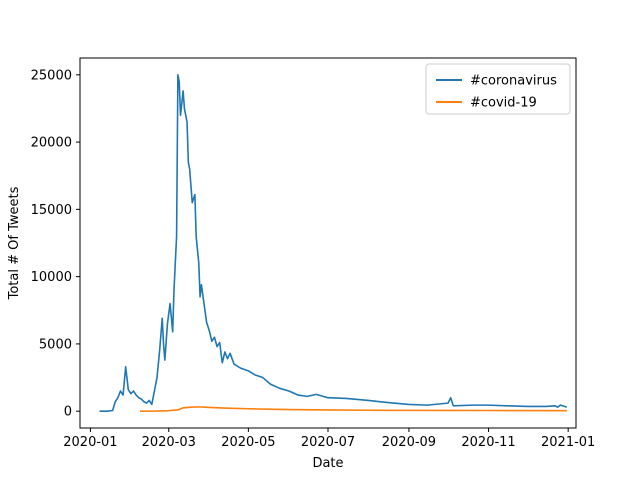  What do you see at coordinates (409, 442) in the screenshot?
I see `x-tick-label: 2020-09` at bounding box center [409, 442].